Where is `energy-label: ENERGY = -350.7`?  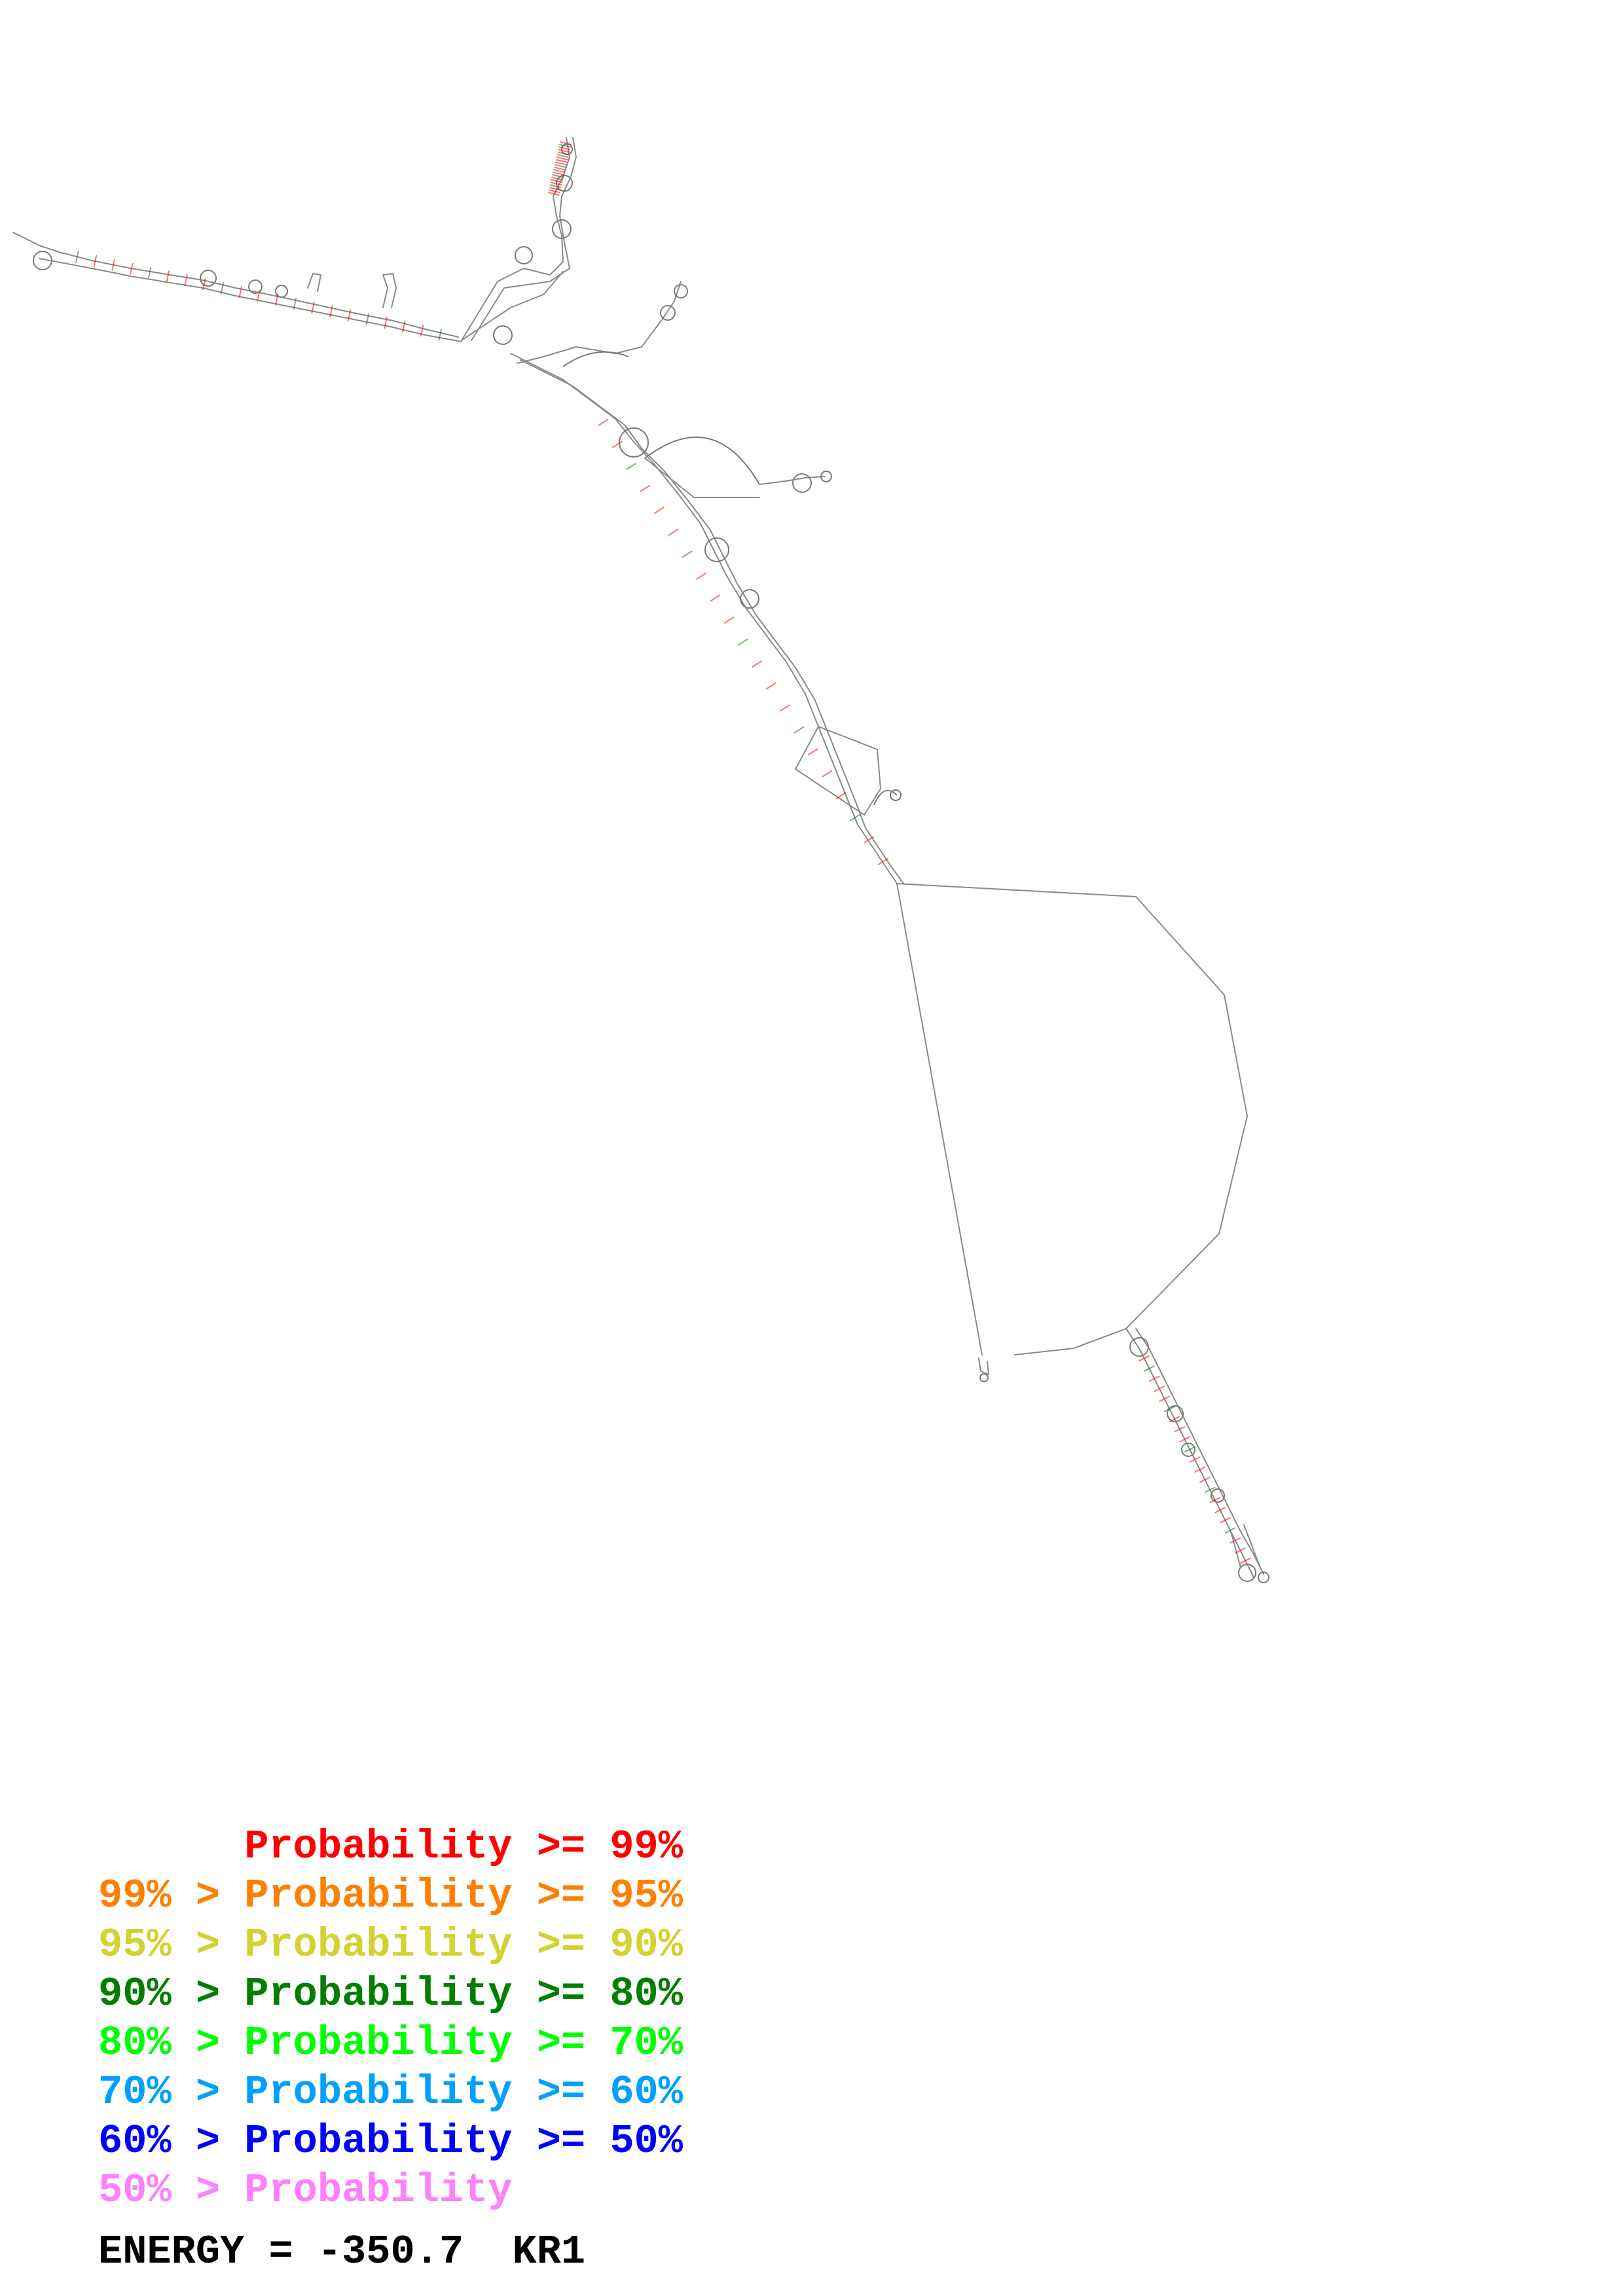
energy-label: ENERGY = -350.7 is located at coordinates (281, 2252).